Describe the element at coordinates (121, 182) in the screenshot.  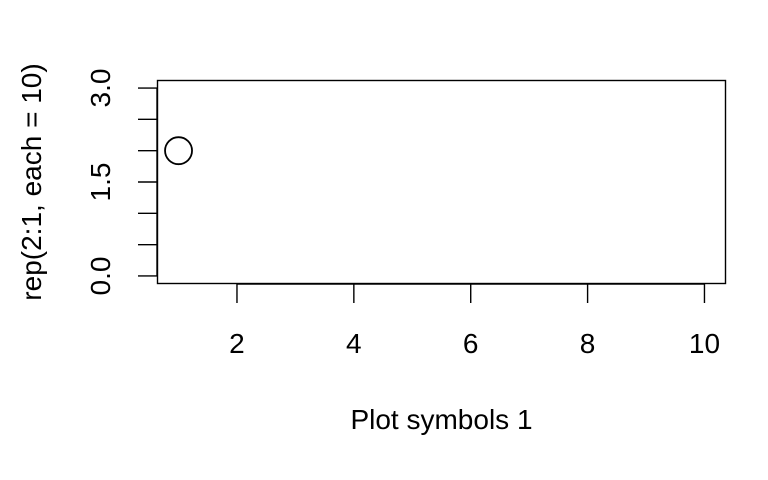
I see `y-axis: 0.0 1.5 3.0` at that location.